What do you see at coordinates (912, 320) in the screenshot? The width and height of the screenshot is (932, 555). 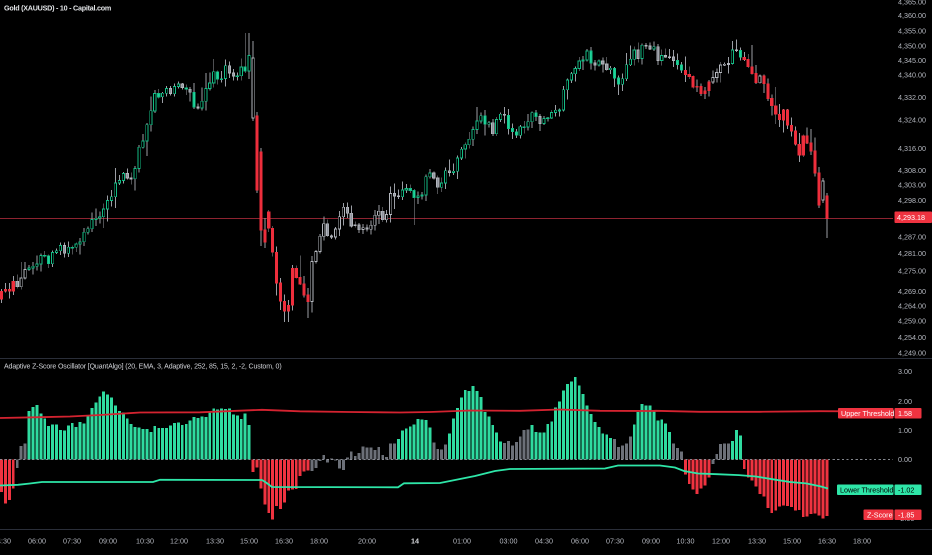 I see `svg-text: 4,259.00` at bounding box center [912, 320].